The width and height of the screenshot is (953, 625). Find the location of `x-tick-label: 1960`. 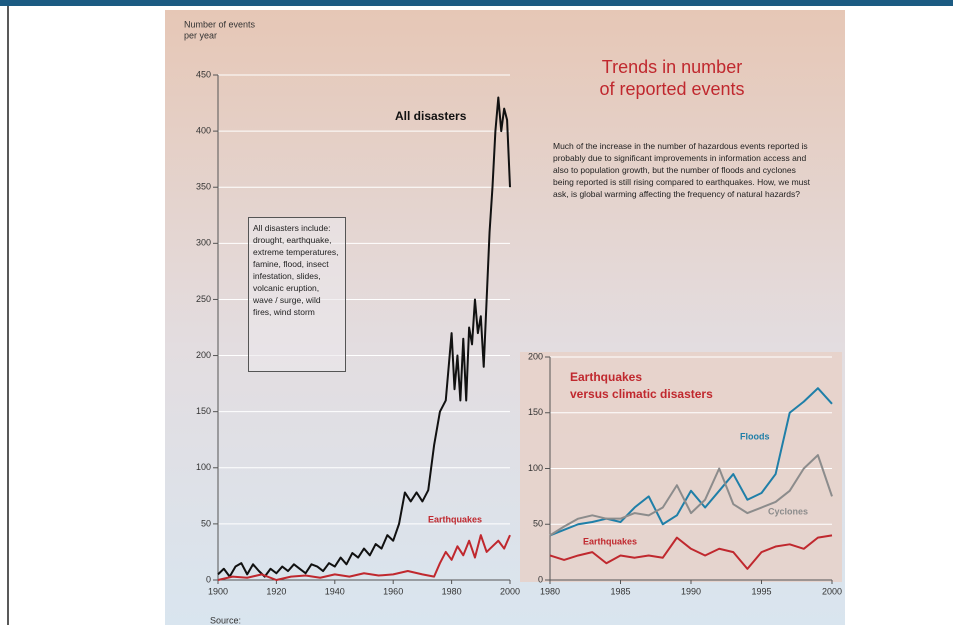

x-tick-label: 1960 is located at coordinates (393, 591).